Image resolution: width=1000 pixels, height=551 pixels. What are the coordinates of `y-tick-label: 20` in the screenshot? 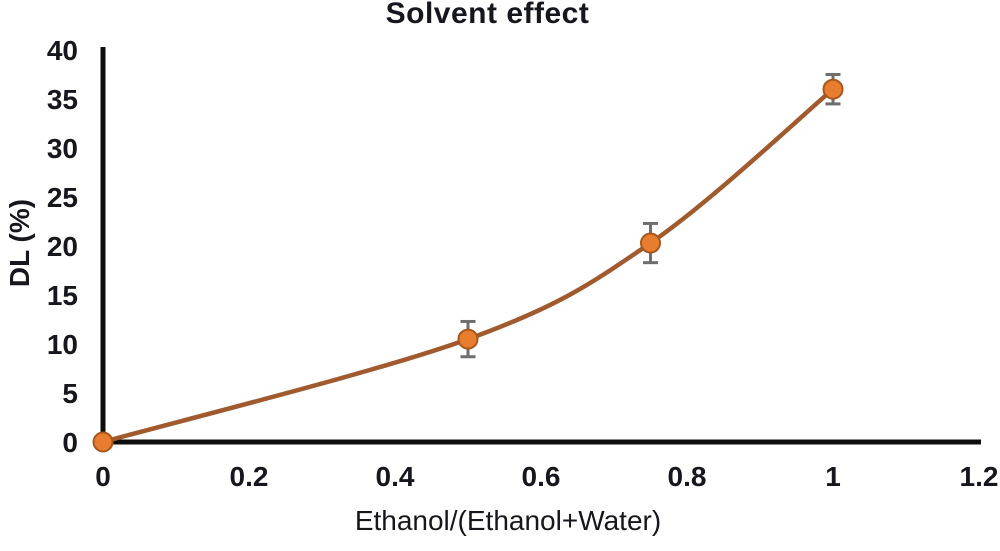 It's located at (62, 246).